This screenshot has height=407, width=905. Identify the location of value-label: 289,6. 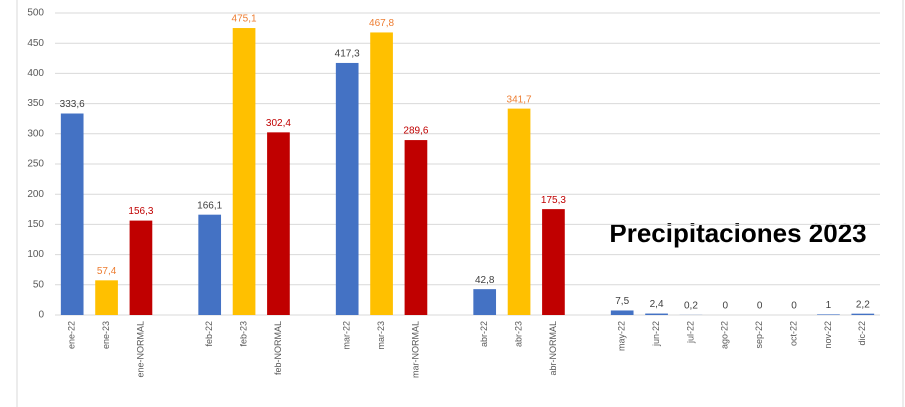
(415, 131).